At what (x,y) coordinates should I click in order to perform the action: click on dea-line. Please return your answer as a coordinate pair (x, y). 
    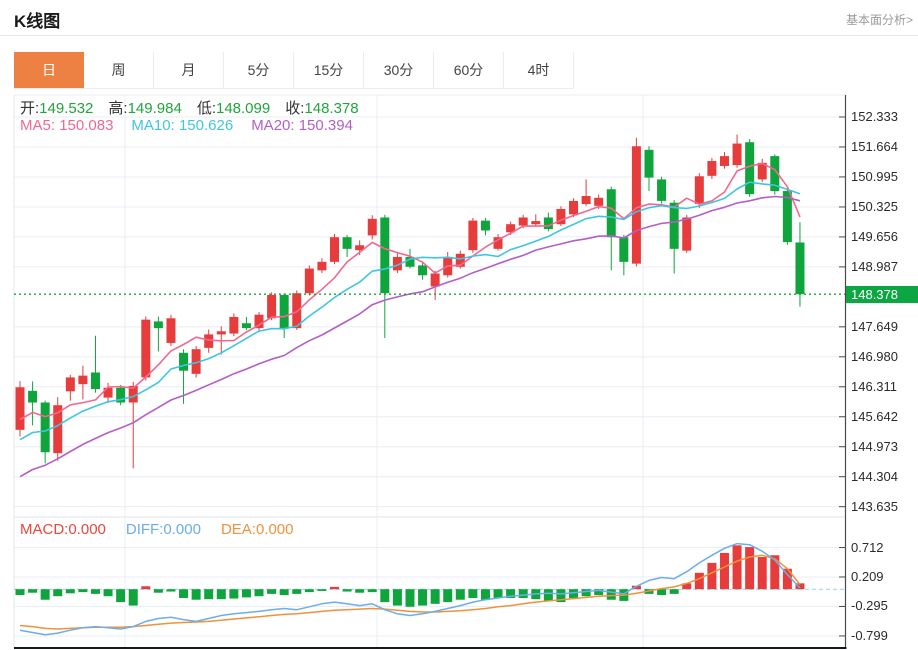
    Looking at the image, I should click on (410, 592).